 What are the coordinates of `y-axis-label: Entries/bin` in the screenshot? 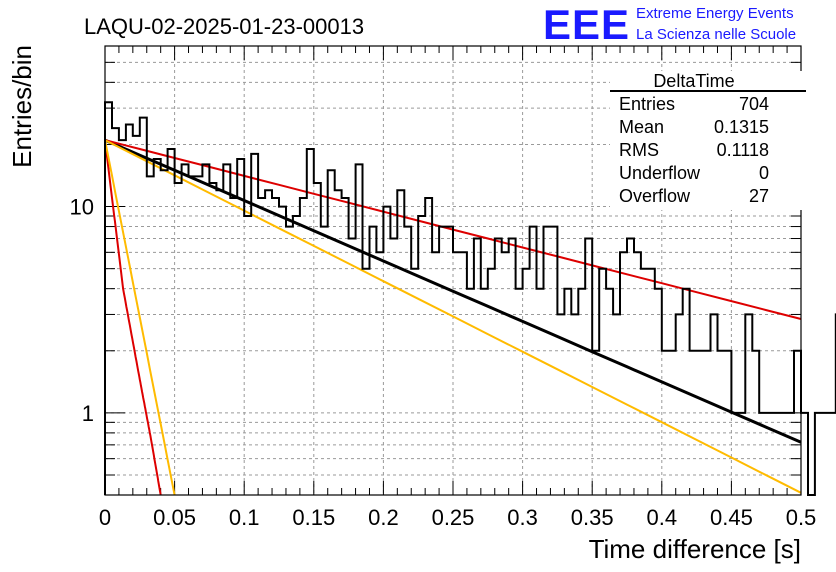 It's located at (22, 106).